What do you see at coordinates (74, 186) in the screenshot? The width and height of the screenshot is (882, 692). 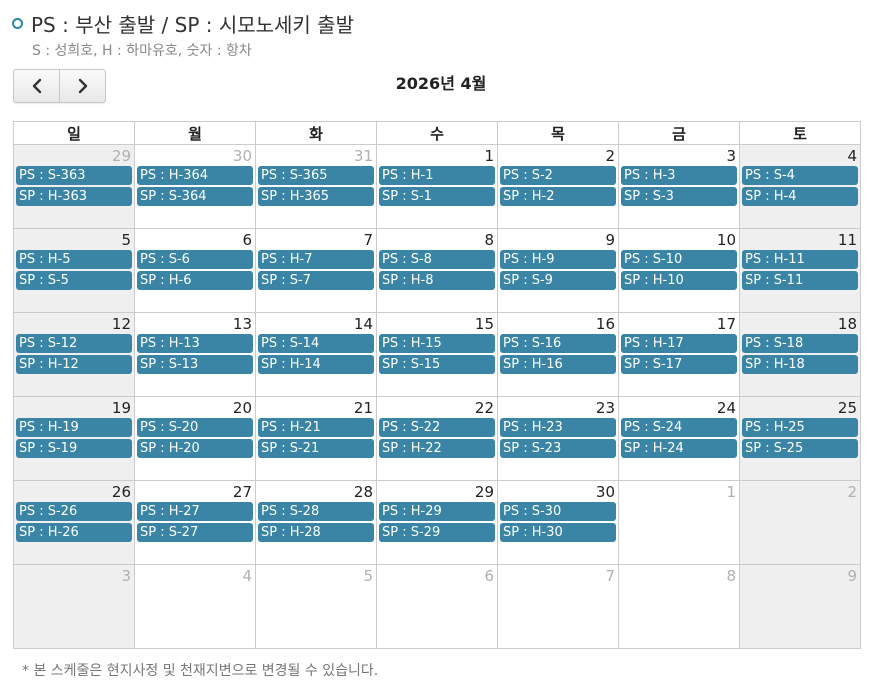 I see `day-cell: 29 PS : S-363 SP : H-363` at bounding box center [74, 186].